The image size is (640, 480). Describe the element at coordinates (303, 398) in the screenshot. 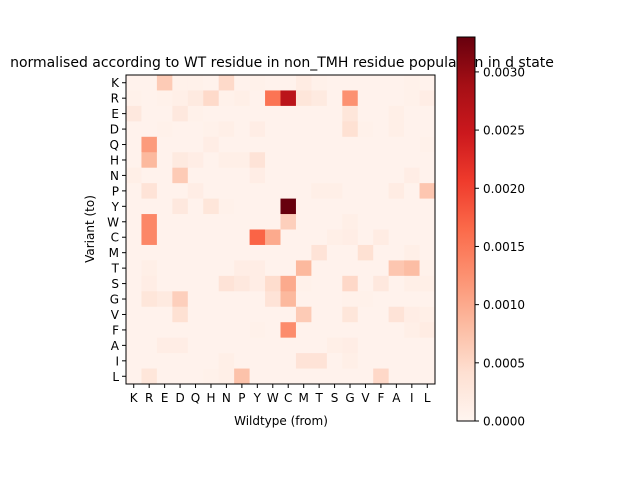

I see `x-tick-label: M` at that location.